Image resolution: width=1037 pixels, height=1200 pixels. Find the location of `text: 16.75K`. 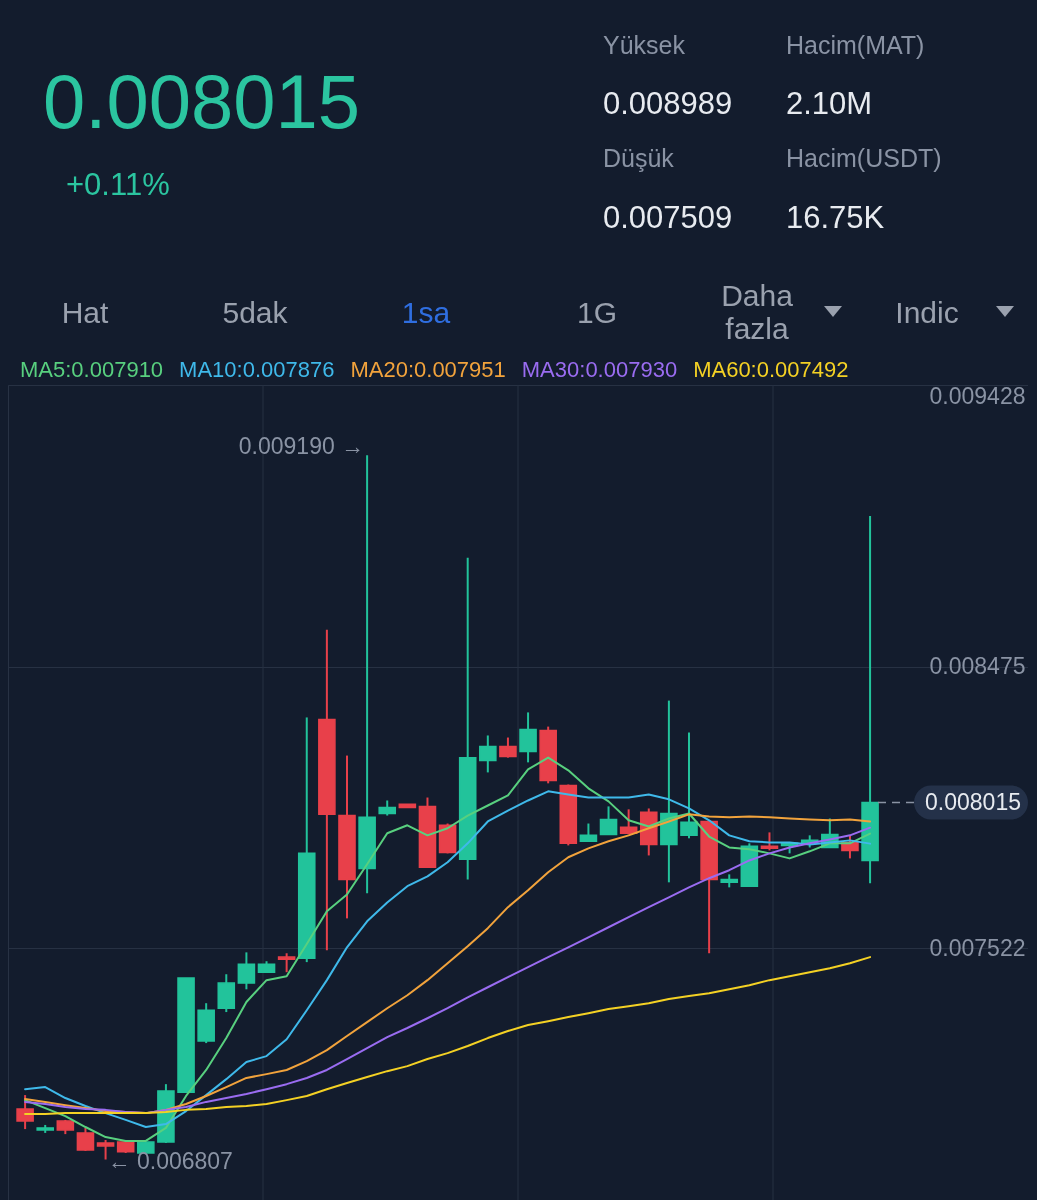

text: 16.75K is located at coordinates (835, 217).